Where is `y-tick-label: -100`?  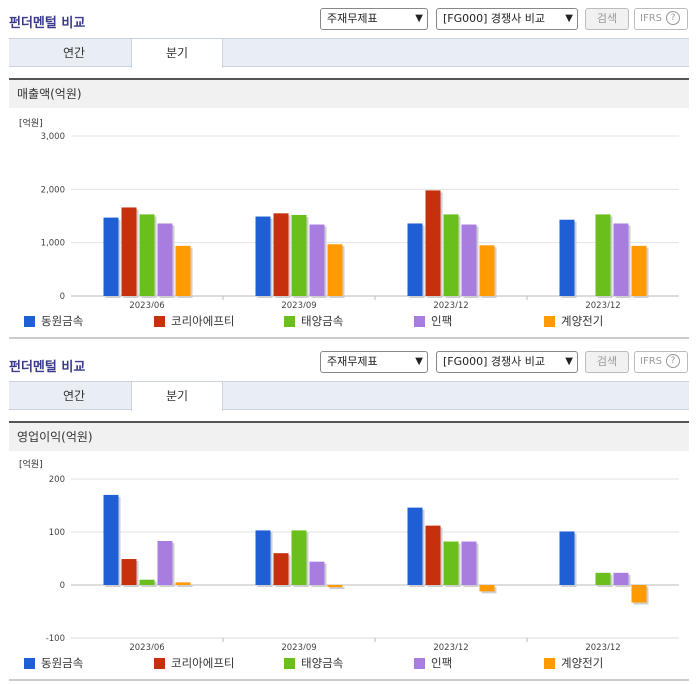 y-tick-label: -100 is located at coordinates (55, 639).